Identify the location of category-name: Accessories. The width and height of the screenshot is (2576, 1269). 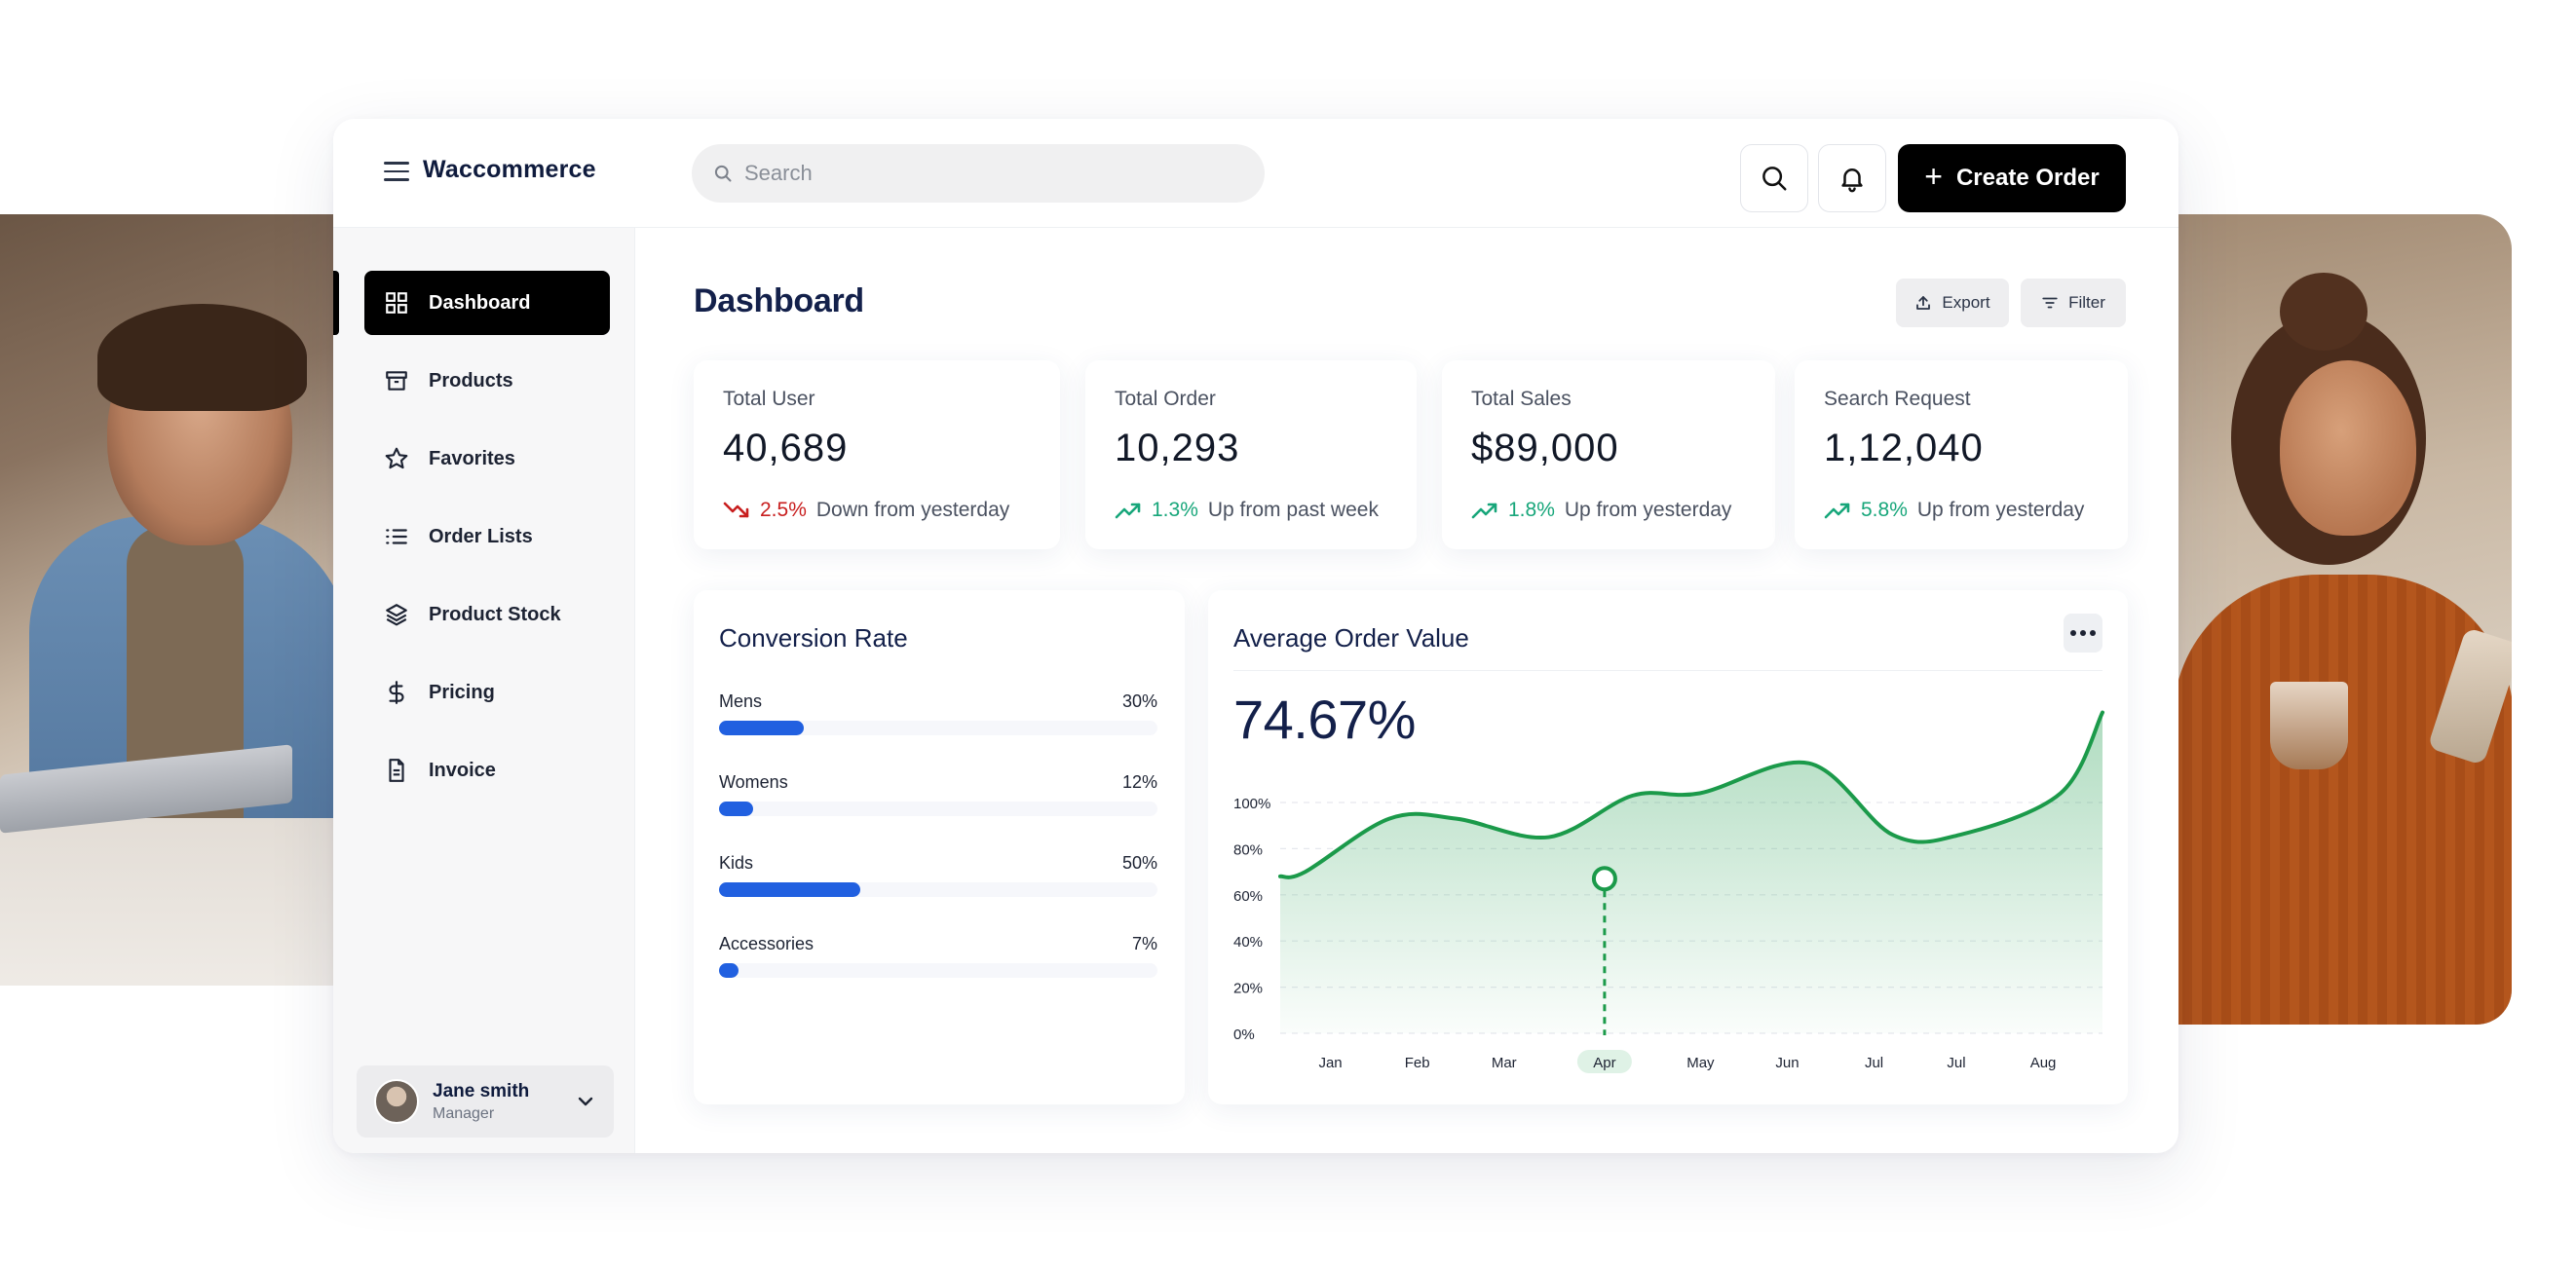
(766, 944).